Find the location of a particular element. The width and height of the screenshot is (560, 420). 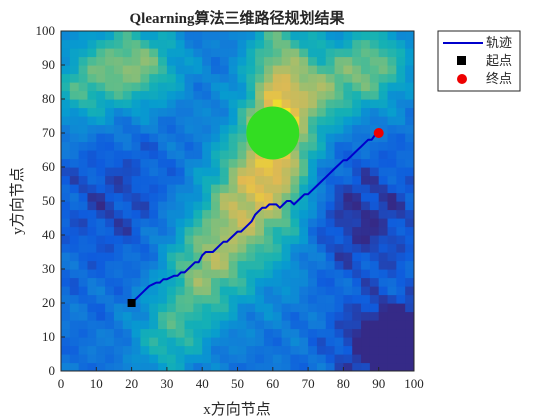

x-tick-label: 90 is located at coordinates (378, 383).